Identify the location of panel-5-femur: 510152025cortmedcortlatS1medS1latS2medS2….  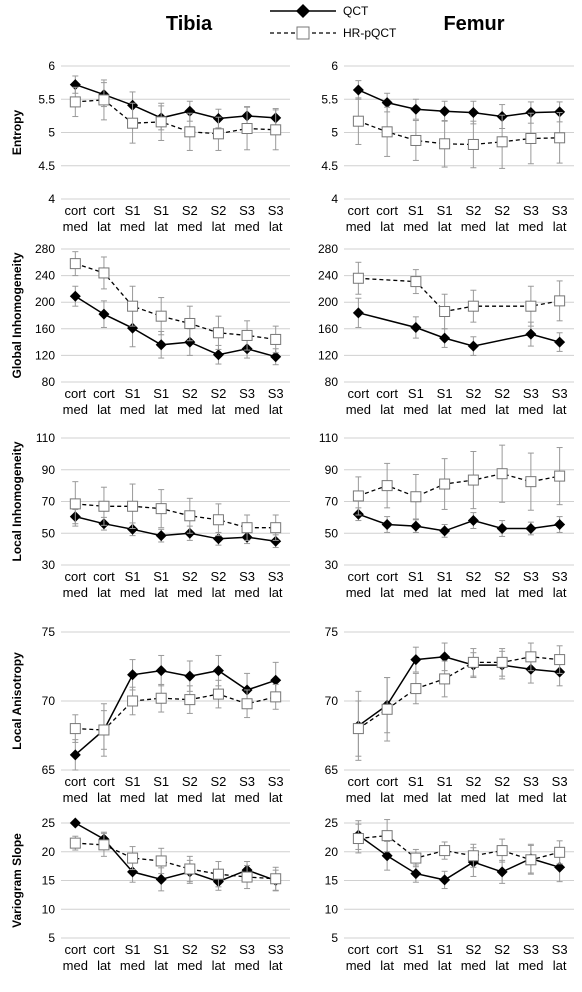
(449, 894).